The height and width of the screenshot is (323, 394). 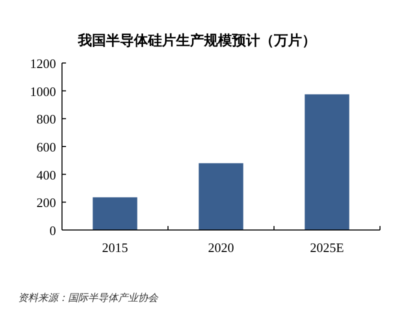 What do you see at coordinates (88, 298) in the screenshot?
I see `text: 资料来源：国际半导体产业协会` at bounding box center [88, 298].